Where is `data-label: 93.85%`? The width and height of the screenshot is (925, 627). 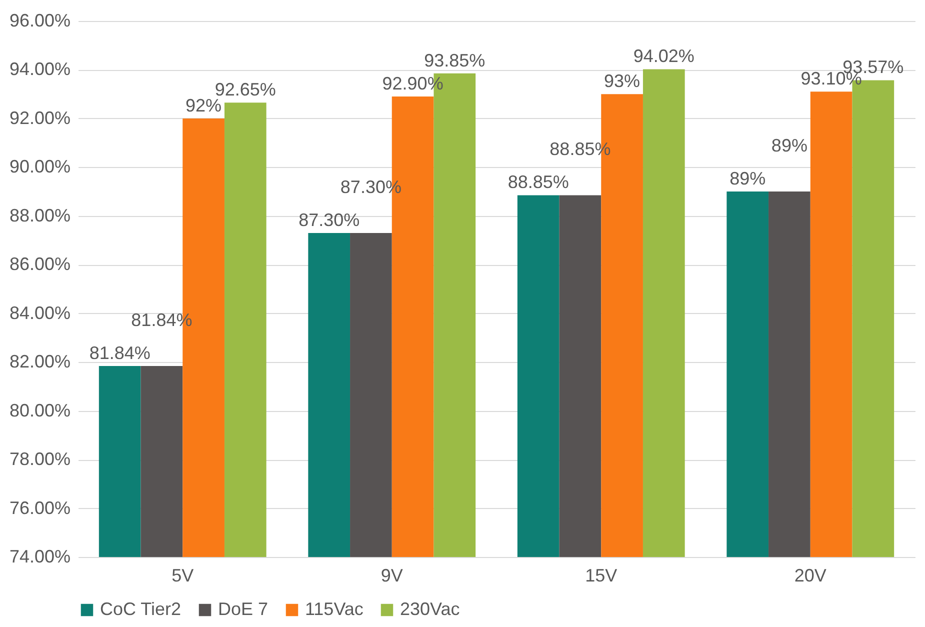 data-label: 93.85% is located at coordinates (455, 60).